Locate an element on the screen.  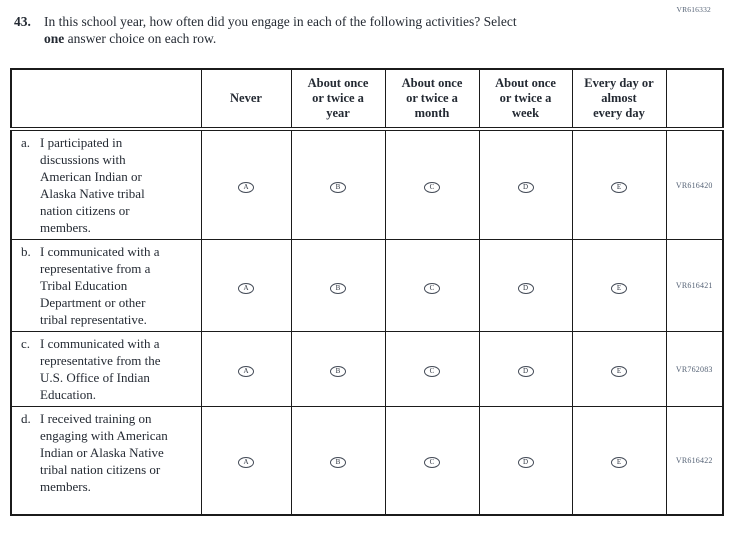
option-bubble-d-c: C is located at coordinates (432, 463).